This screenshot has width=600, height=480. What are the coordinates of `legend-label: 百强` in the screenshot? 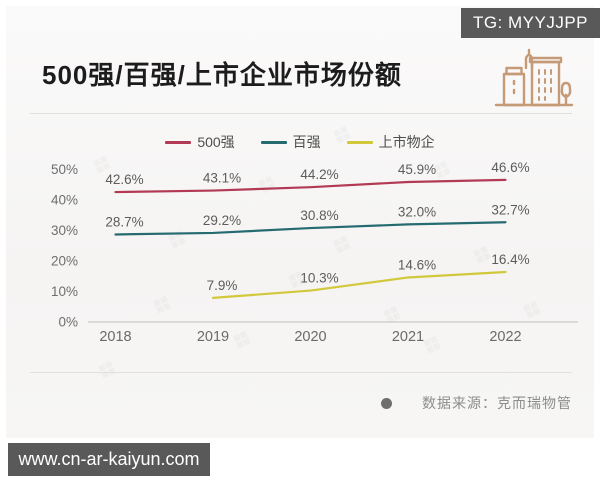 It's located at (306, 142).